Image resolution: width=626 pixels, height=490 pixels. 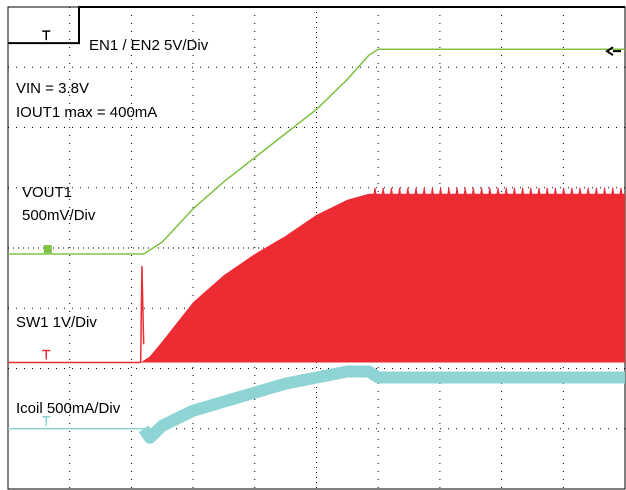 What do you see at coordinates (59, 215) in the screenshot?
I see `vout-scale-label: 500mV/Div` at bounding box center [59, 215].